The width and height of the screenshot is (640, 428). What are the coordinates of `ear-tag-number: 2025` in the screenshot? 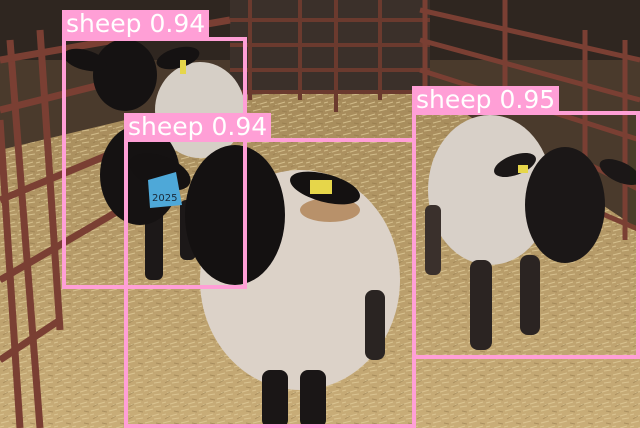 It's located at (164, 198).